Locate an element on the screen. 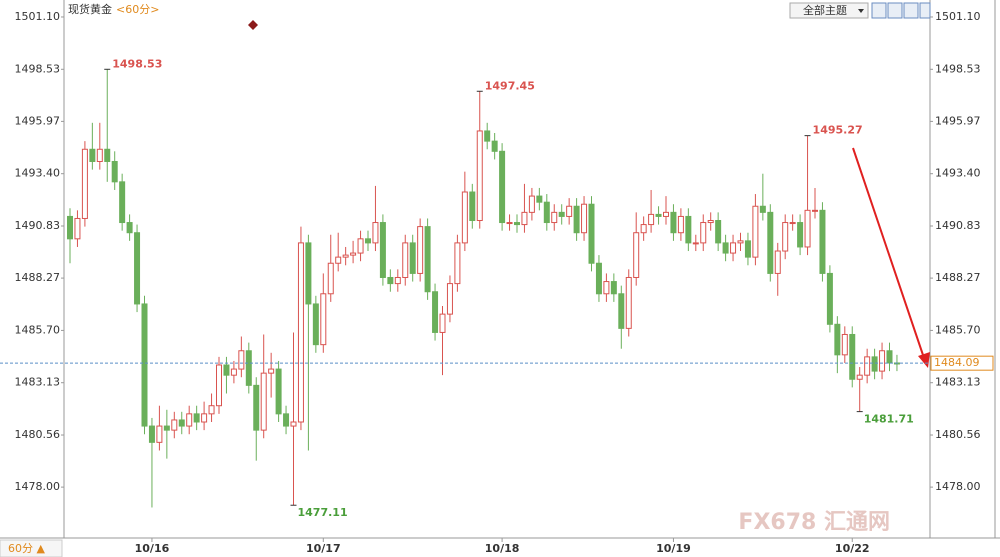  y2-tick-label: 1501.10 is located at coordinates (958, 16).